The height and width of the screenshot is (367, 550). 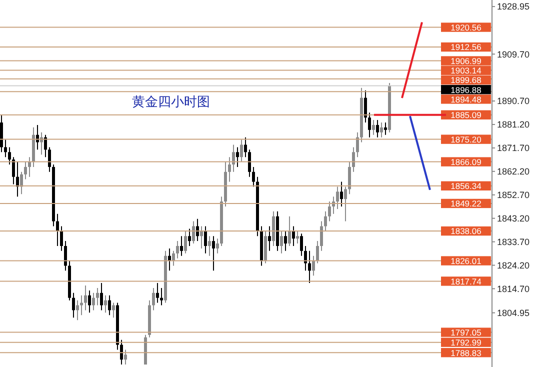 What do you see at coordinates (513, 241) in the screenshot?
I see `y-tick-label: 1833.70` at bounding box center [513, 241].